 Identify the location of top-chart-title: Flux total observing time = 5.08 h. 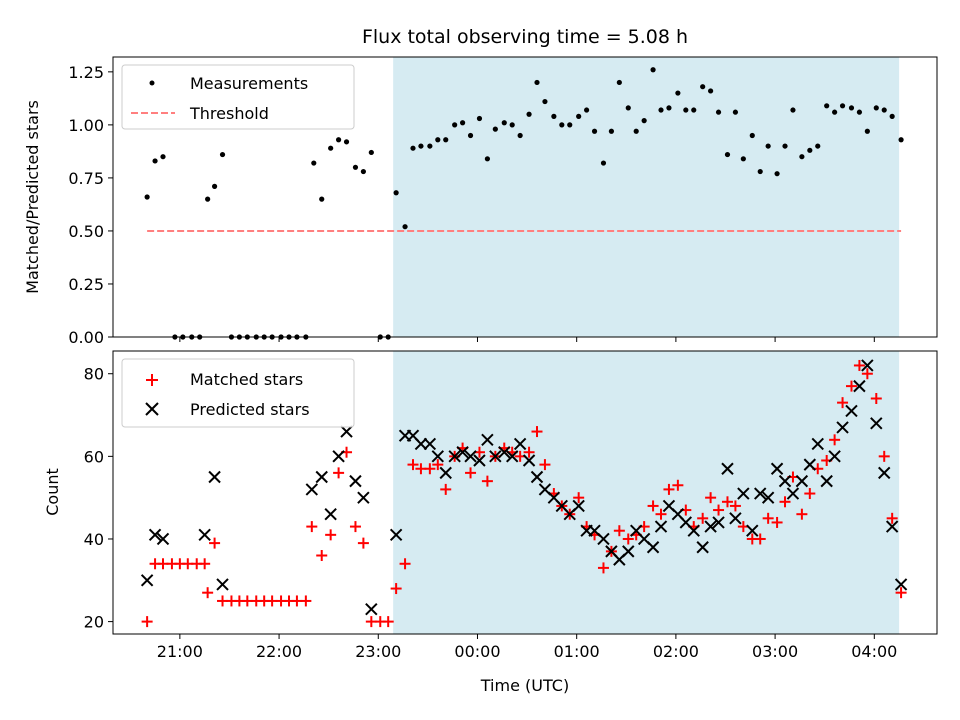
(525, 37).